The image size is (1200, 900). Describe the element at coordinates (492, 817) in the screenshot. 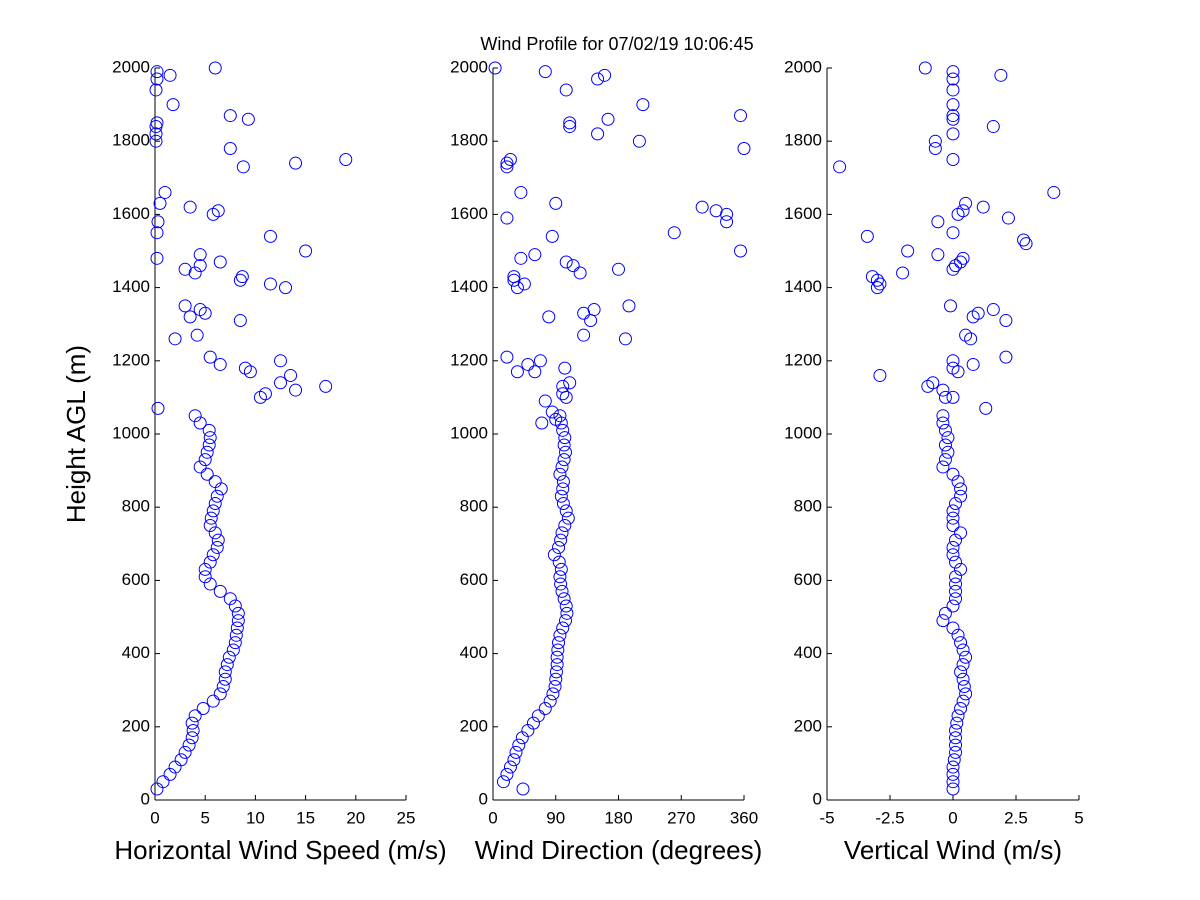

I see `x-tick-label: 0` at that location.